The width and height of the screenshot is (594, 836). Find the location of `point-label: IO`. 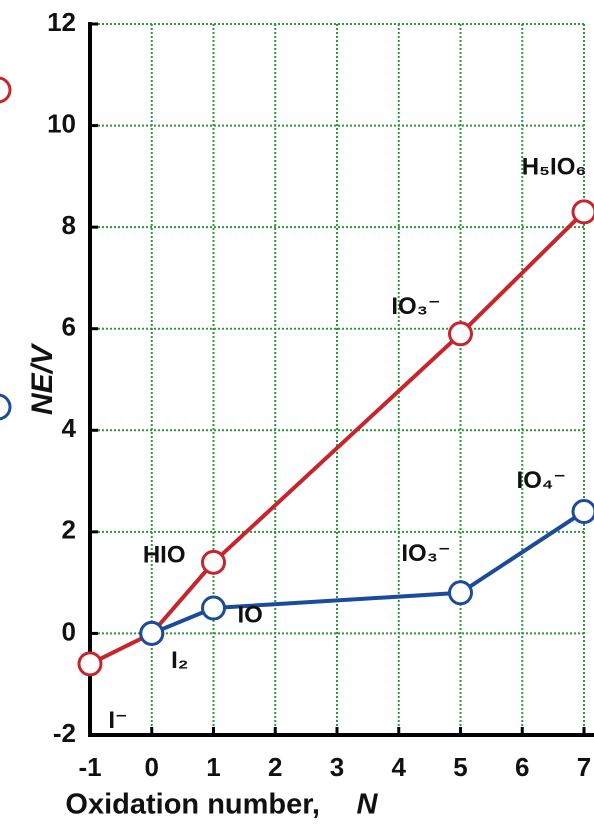

point-label: IO is located at coordinates (250, 614).